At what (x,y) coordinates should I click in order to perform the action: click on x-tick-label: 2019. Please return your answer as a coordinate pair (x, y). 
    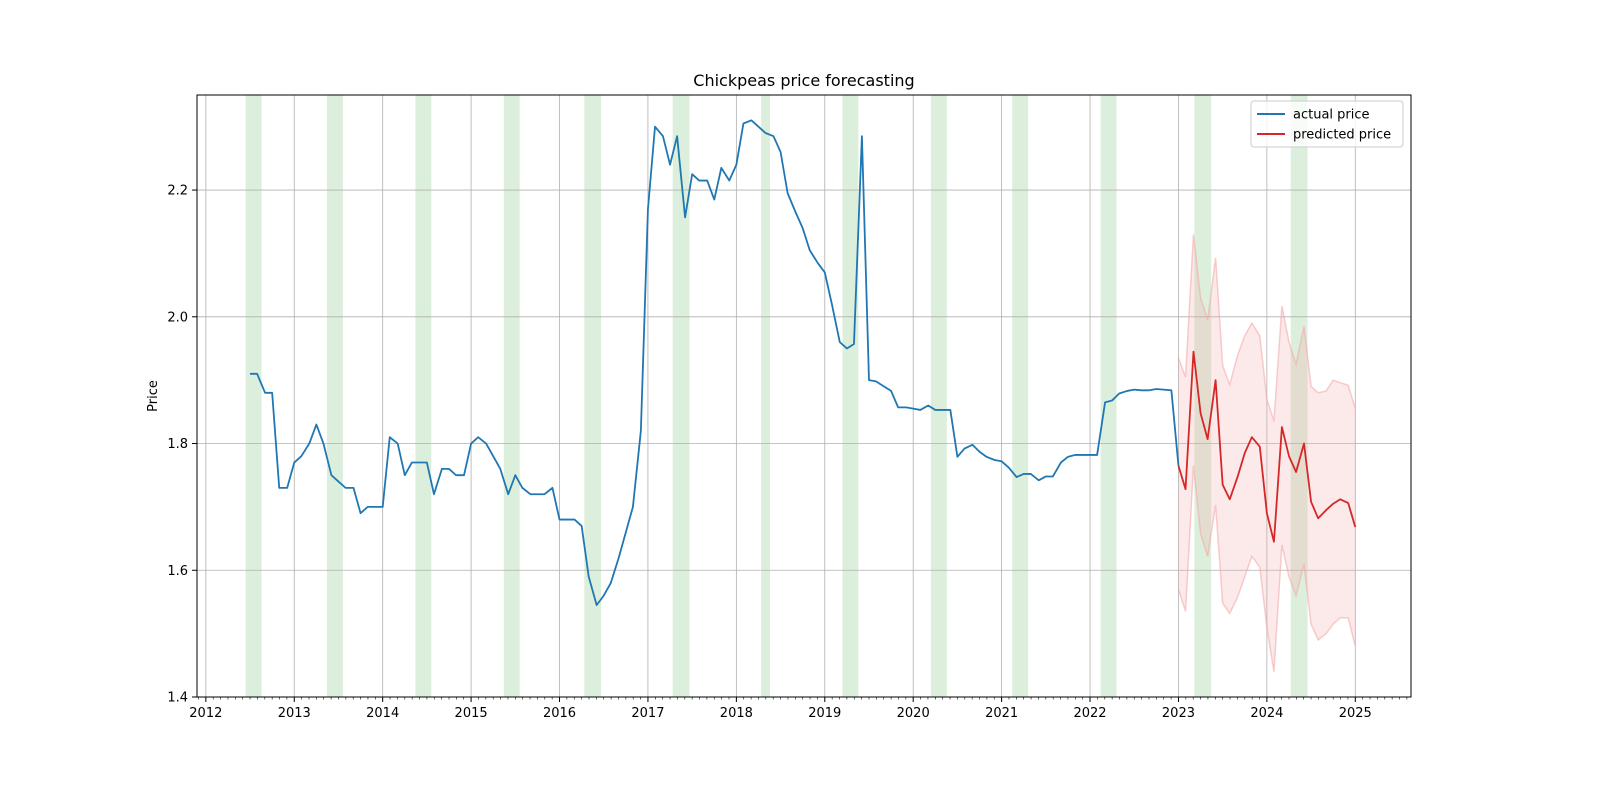
    Looking at the image, I should click on (824, 713).